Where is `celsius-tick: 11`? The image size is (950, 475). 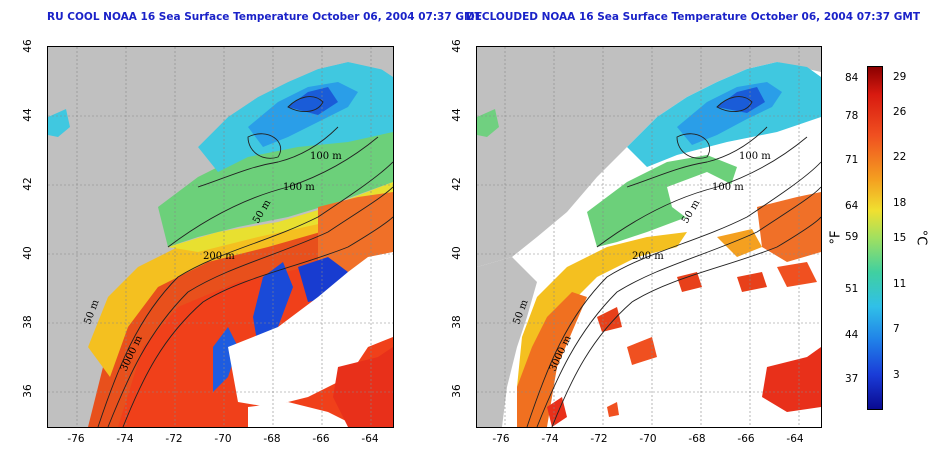 celsius-tick: 11 is located at coordinates (900, 284).